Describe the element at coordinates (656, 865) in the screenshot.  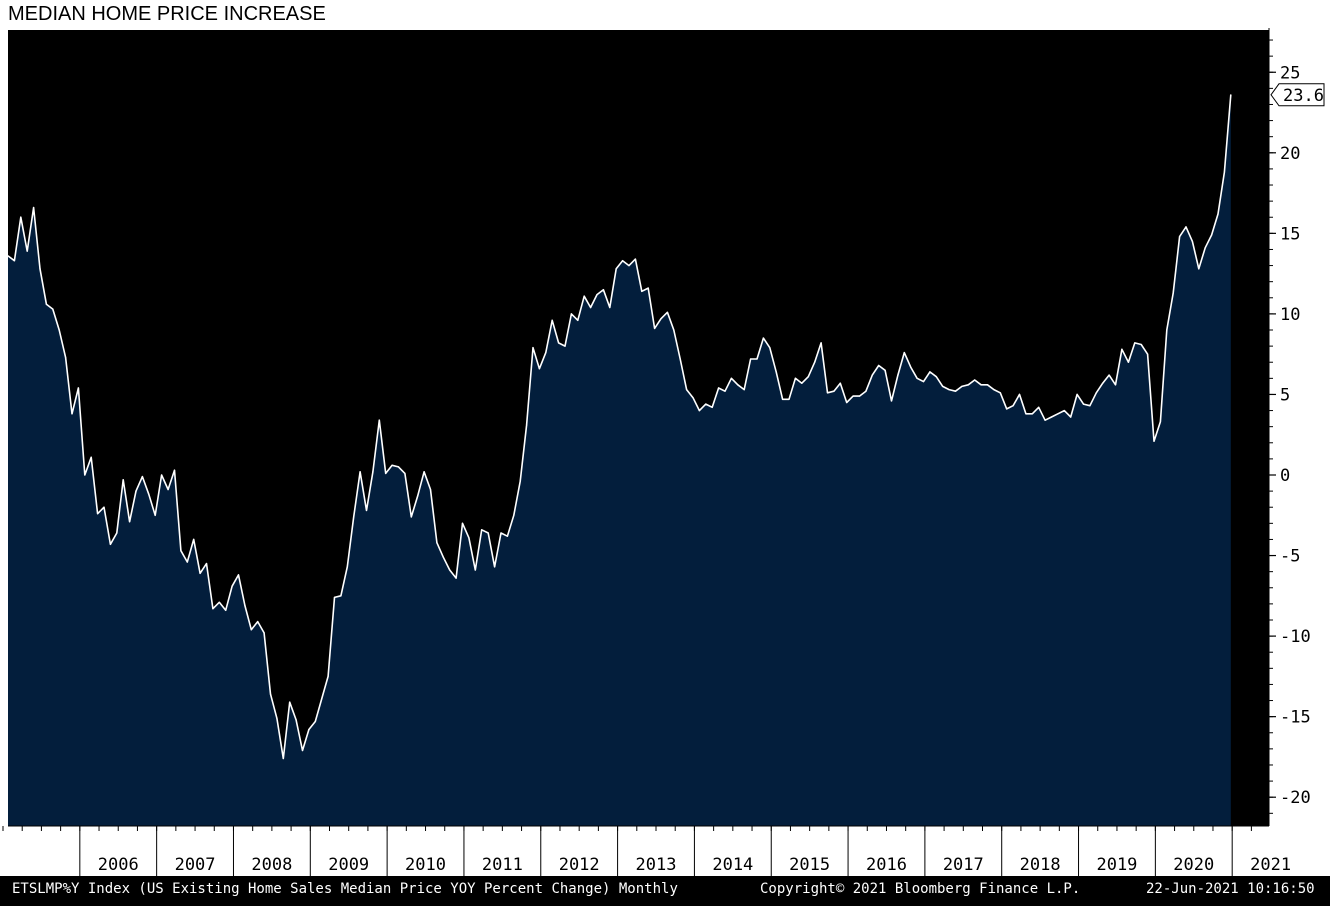
I see `x-tick-label: 2013` at that location.